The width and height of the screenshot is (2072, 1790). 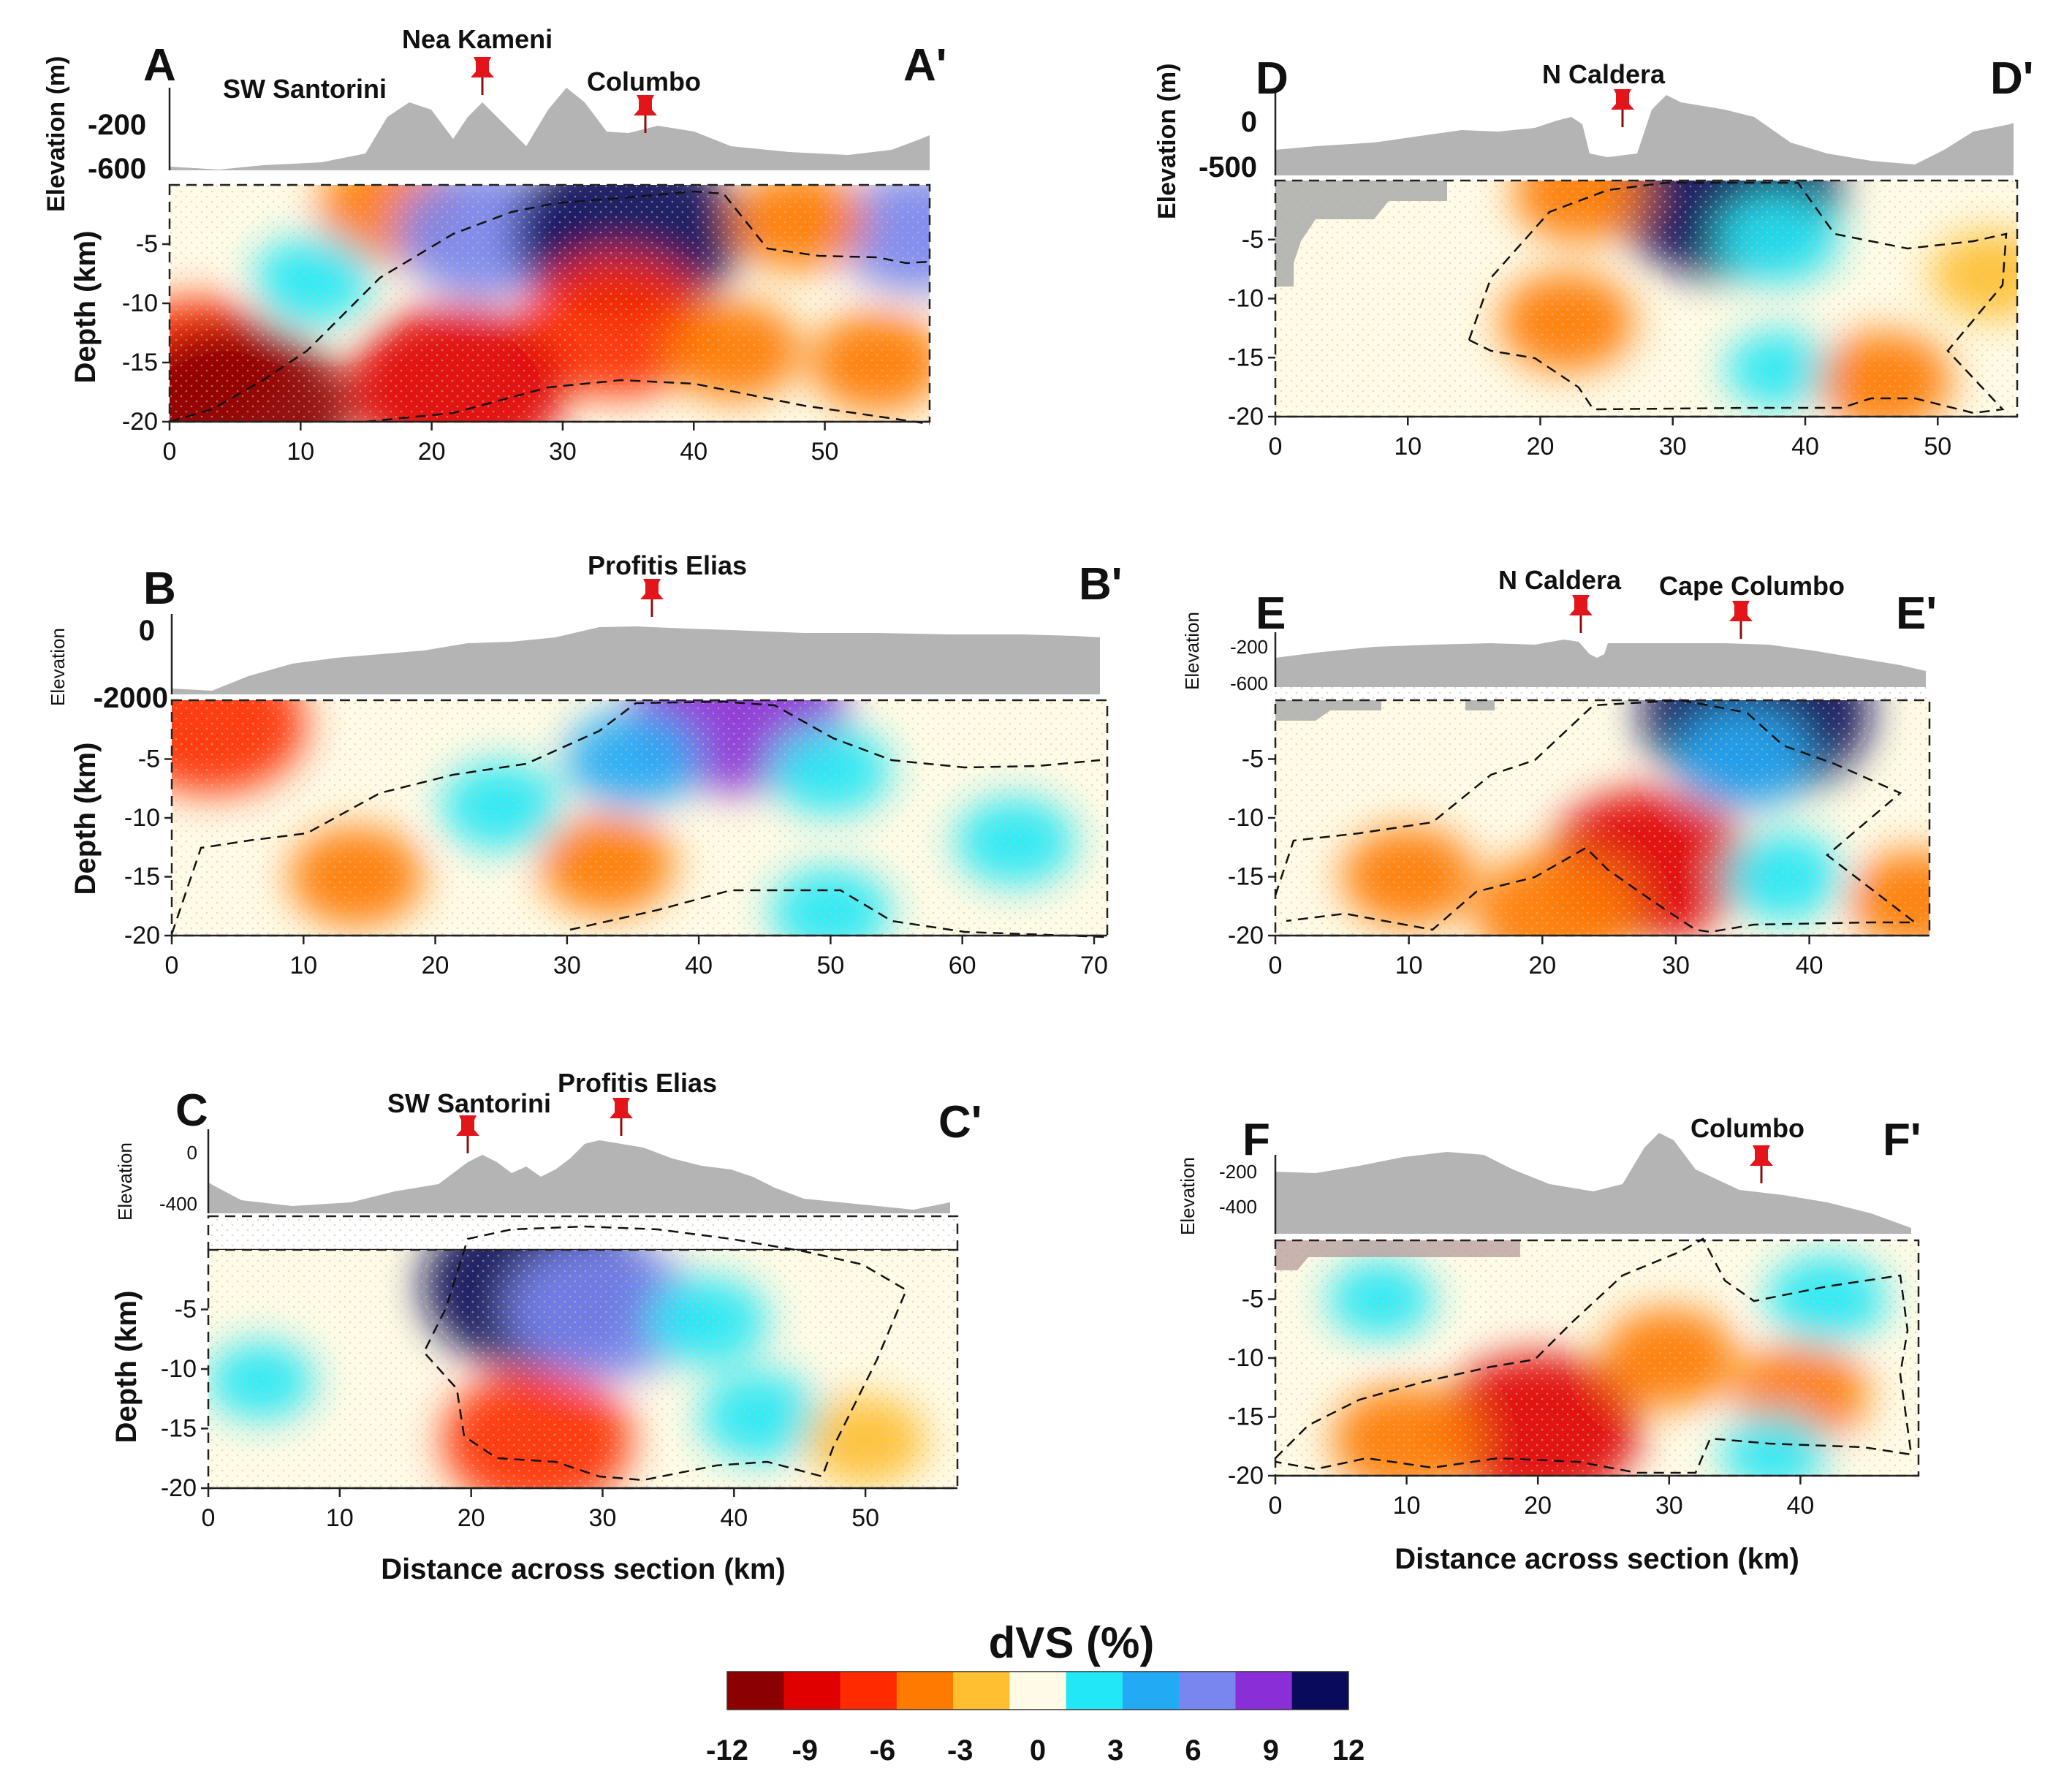 What do you see at coordinates (1276, 1506) in the screenshot?
I see `section-f-x-tick-label: 0` at bounding box center [1276, 1506].